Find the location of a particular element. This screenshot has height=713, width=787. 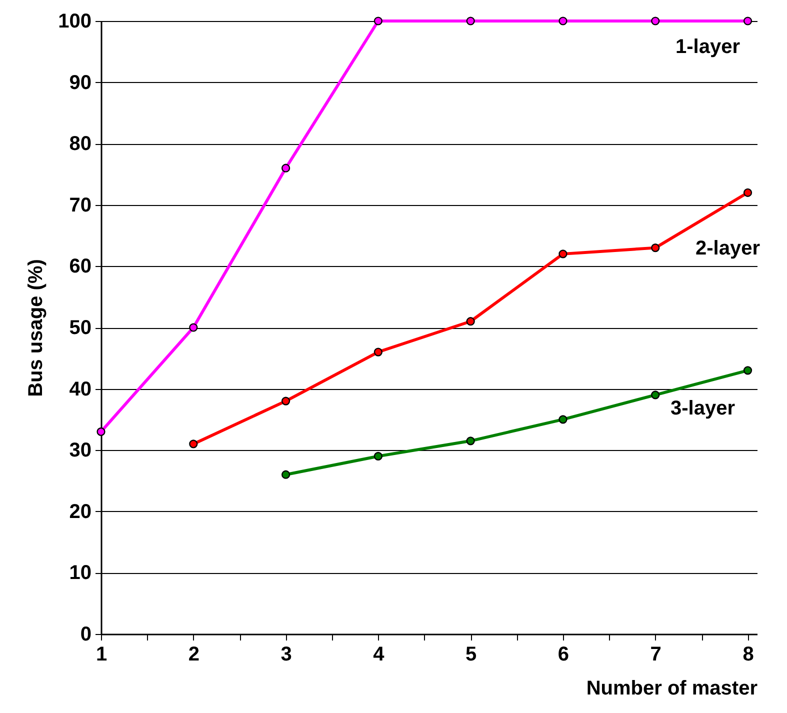

x-tick-label: 6 is located at coordinates (564, 655).